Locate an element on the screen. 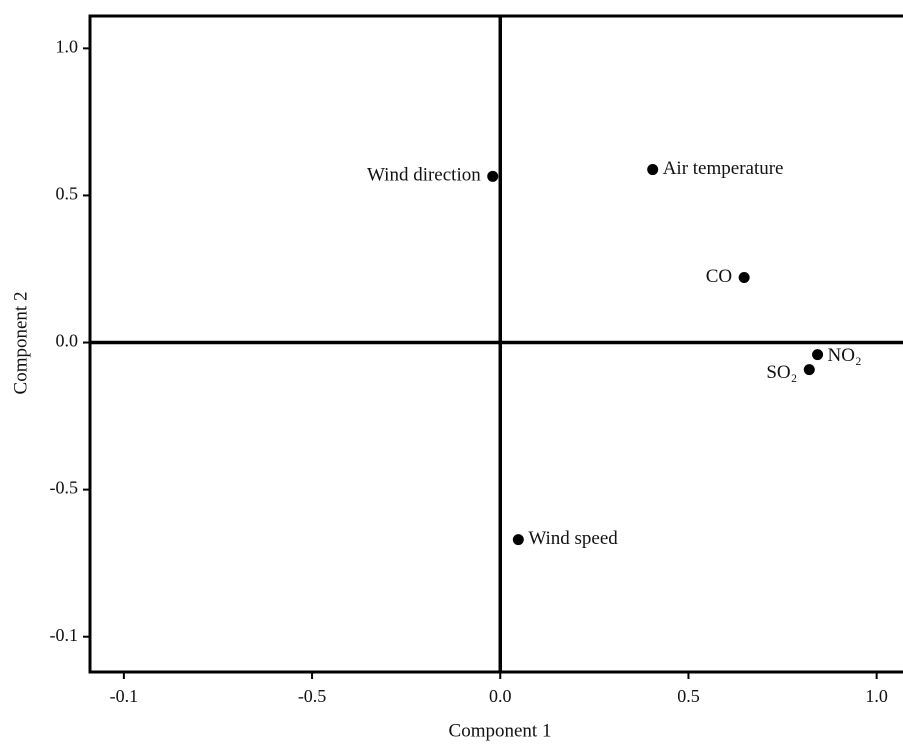 The width and height of the screenshot is (903, 744). point-label: NO₂ is located at coordinates (845, 355).